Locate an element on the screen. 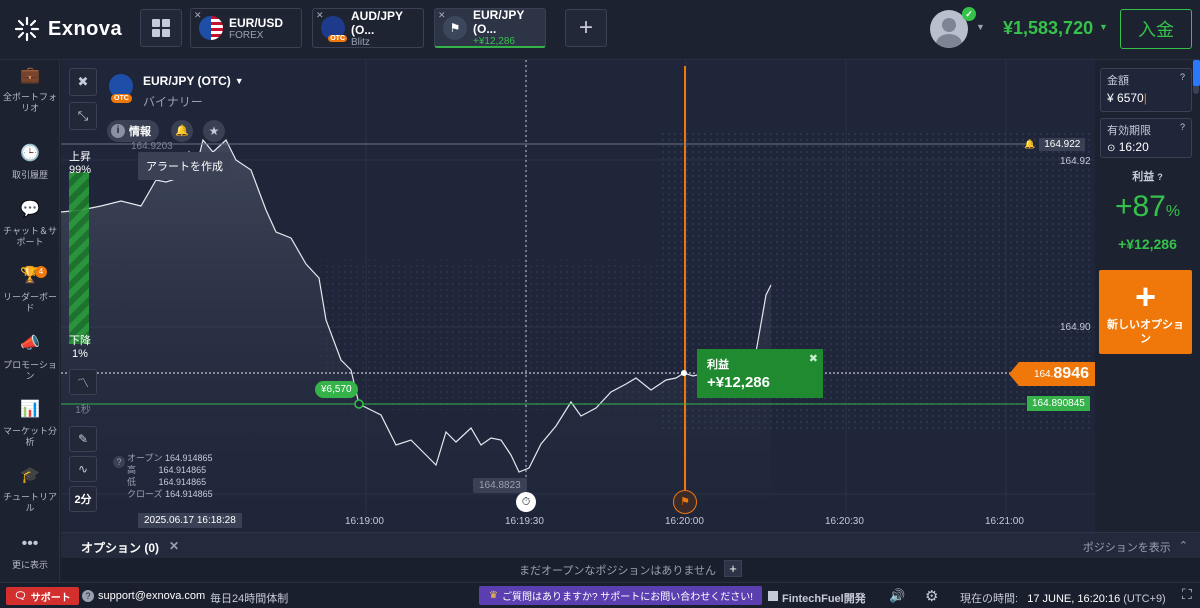 The width and height of the screenshot is (1200, 608). speaker-icon: 🔊 is located at coordinates (897, 595).